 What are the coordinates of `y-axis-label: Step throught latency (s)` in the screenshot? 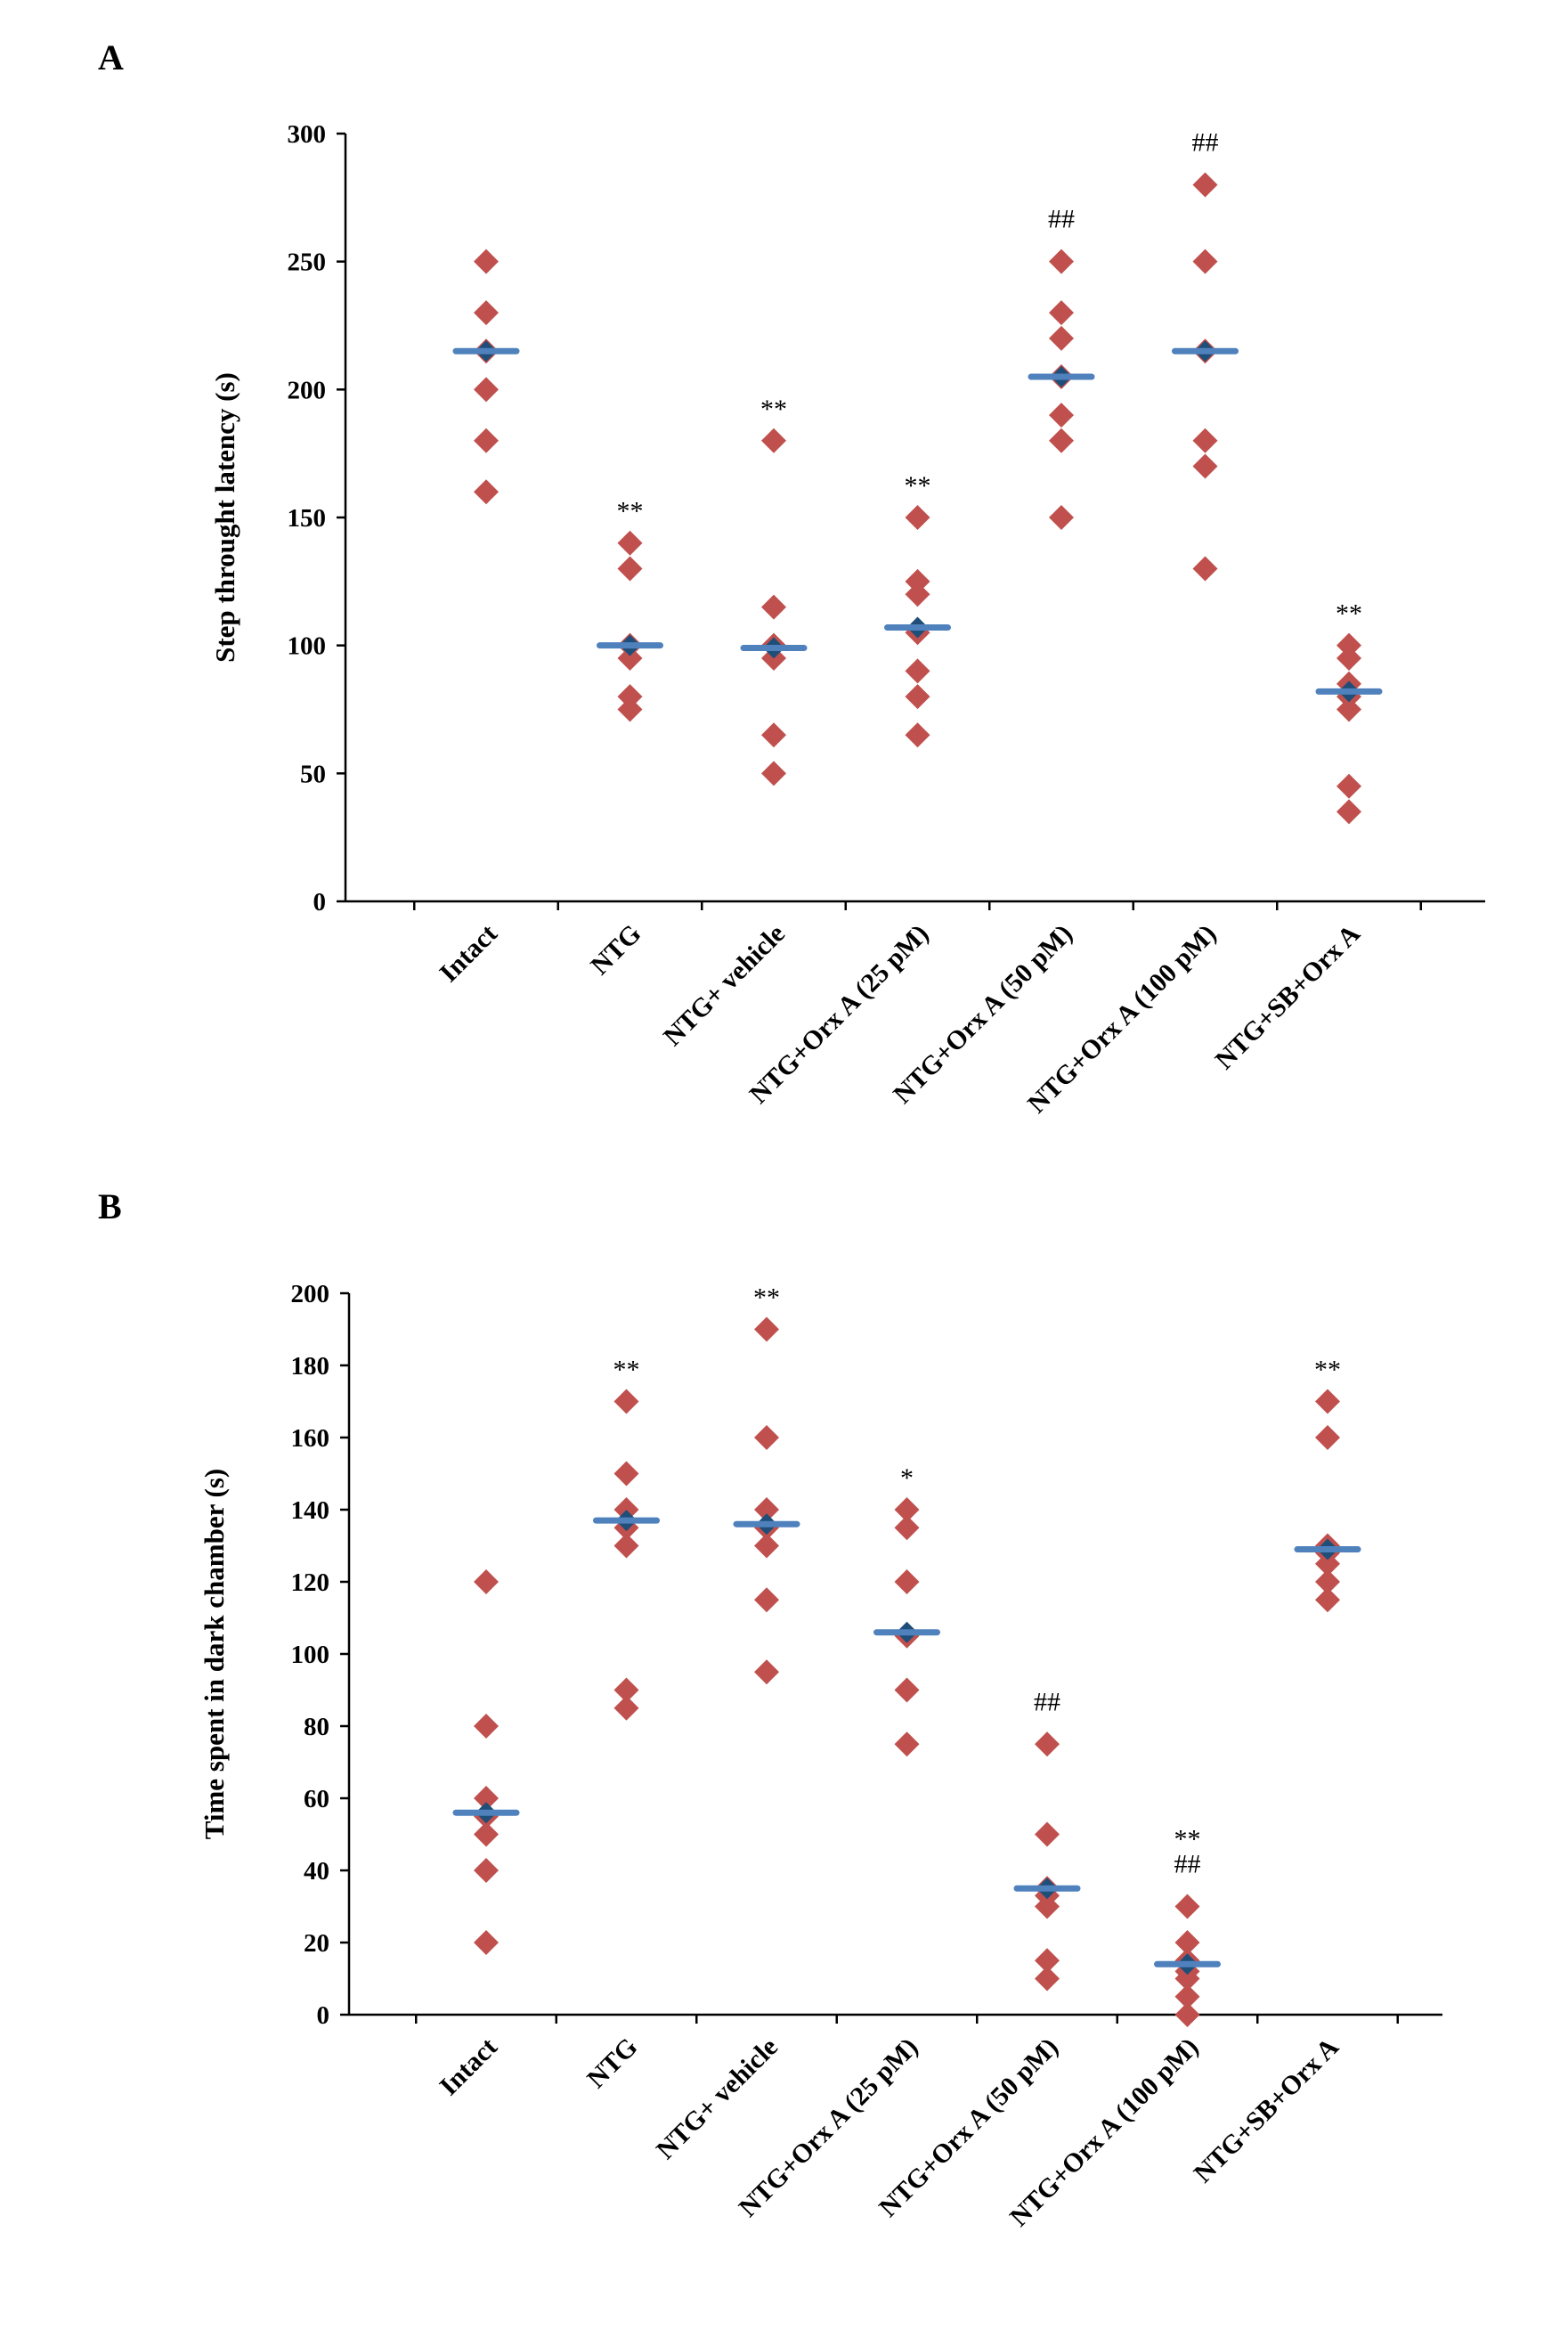 It's located at (224, 517).